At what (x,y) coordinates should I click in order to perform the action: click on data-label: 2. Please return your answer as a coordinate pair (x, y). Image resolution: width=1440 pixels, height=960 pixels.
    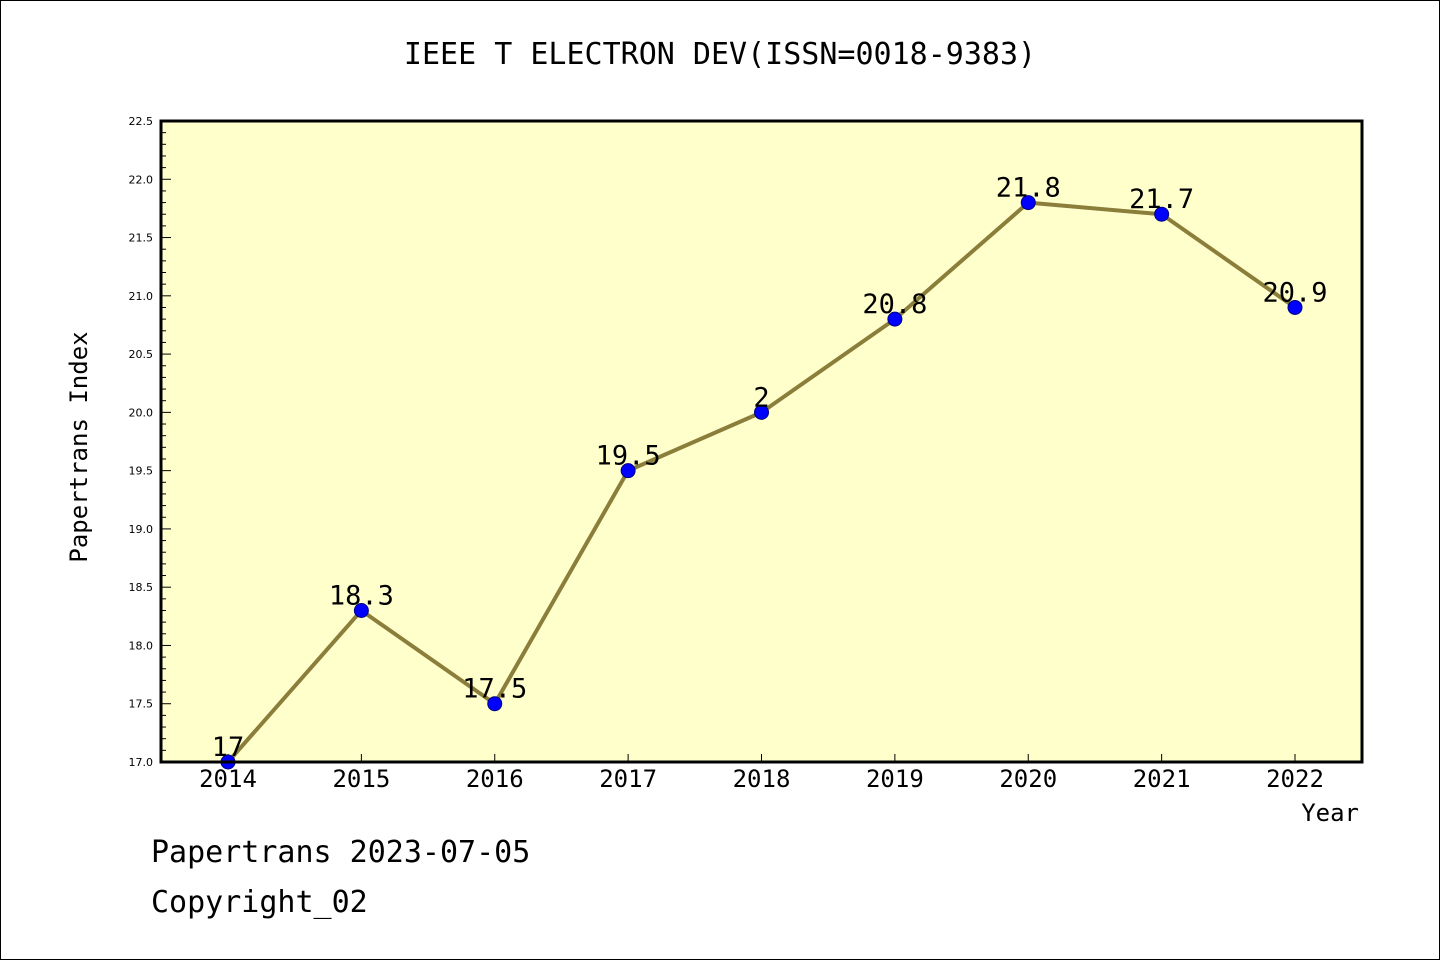
    Looking at the image, I should click on (761, 397).